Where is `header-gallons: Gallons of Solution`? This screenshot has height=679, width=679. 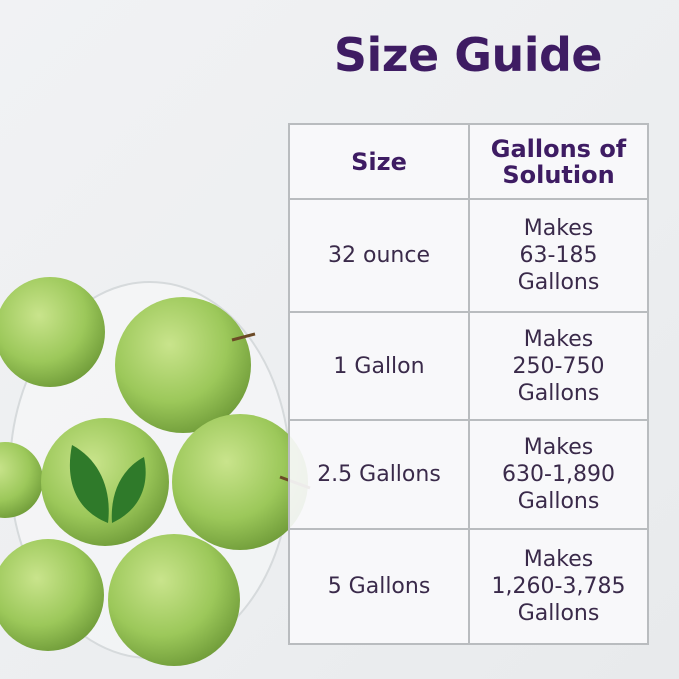 header-gallons: Gallons of Solution is located at coordinates (558, 161).